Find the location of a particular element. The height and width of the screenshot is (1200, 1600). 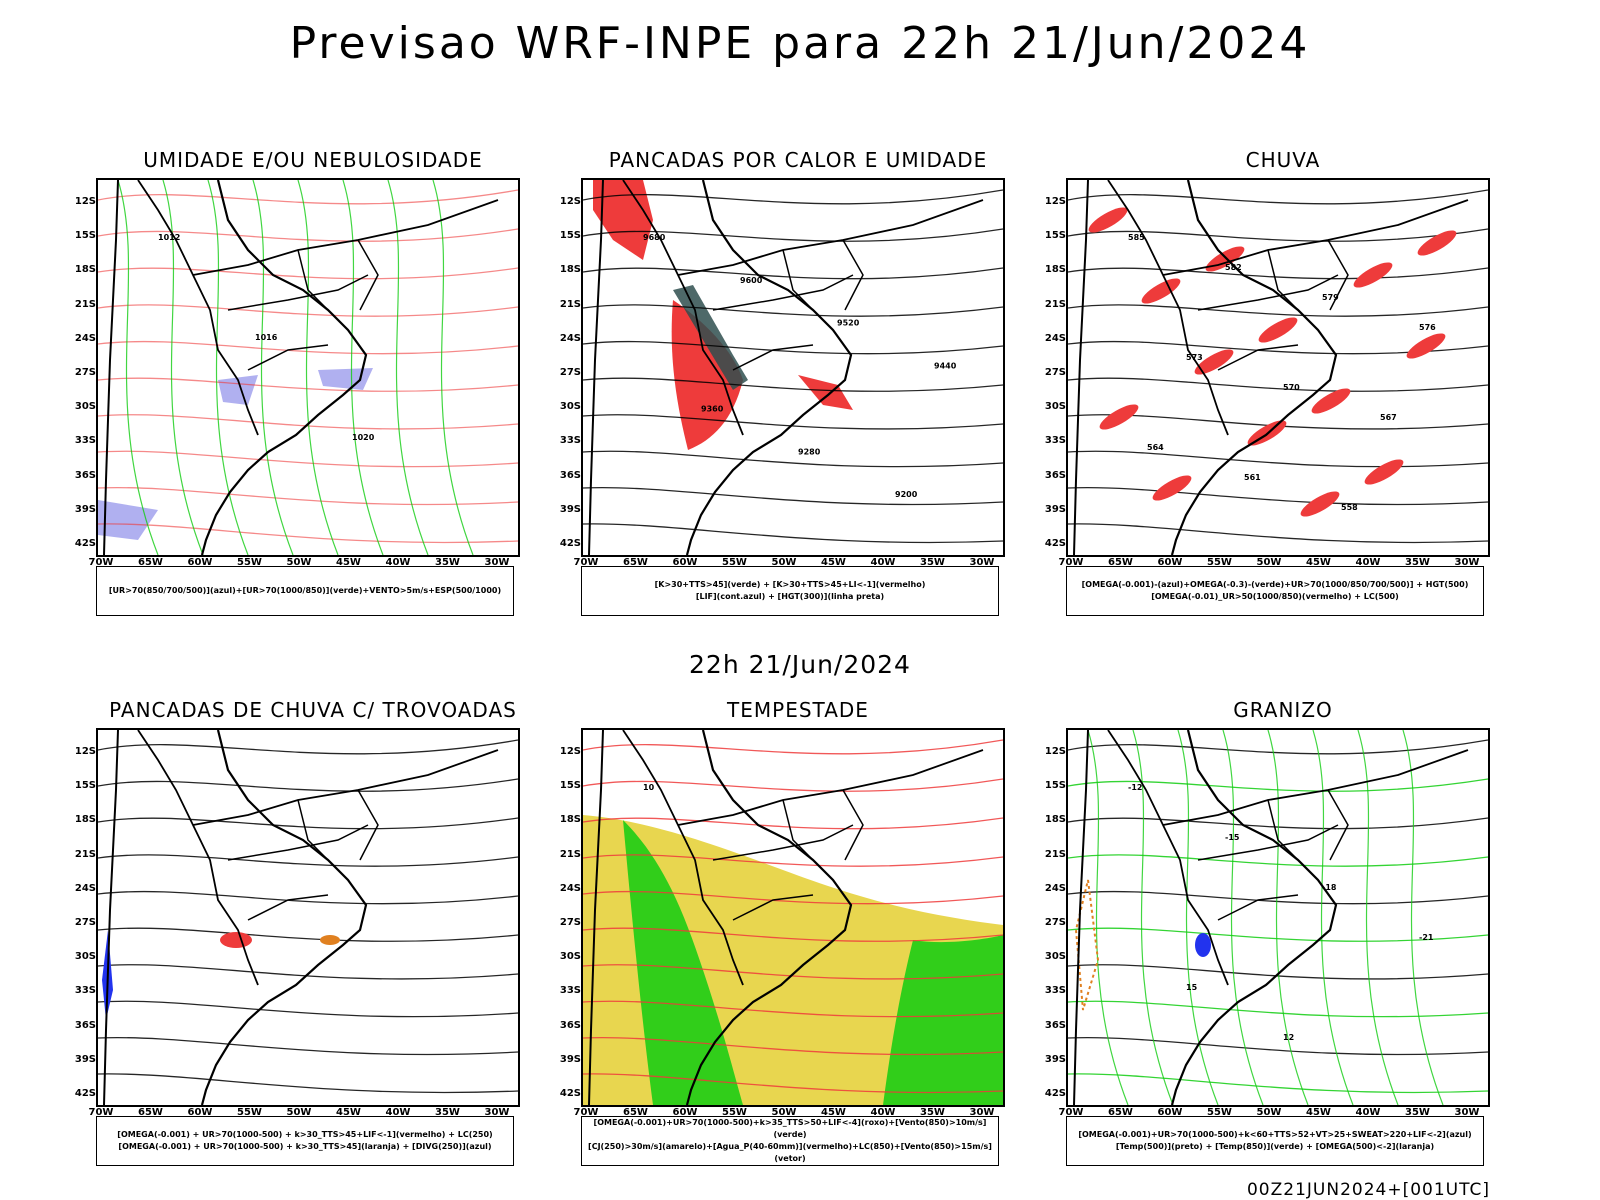

contour-label: 567 is located at coordinates (1388, 417).